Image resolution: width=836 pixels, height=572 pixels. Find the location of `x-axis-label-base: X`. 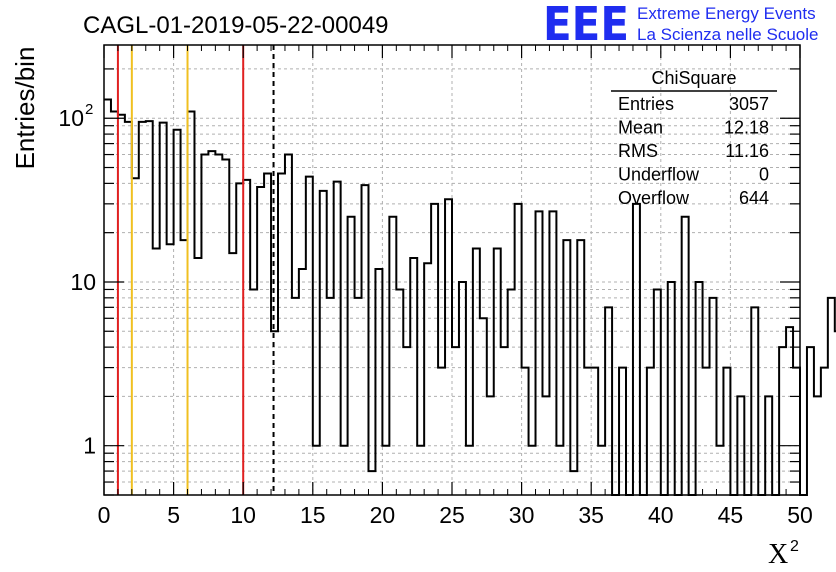

x-axis-label-base: X is located at coordinates (778, 554).